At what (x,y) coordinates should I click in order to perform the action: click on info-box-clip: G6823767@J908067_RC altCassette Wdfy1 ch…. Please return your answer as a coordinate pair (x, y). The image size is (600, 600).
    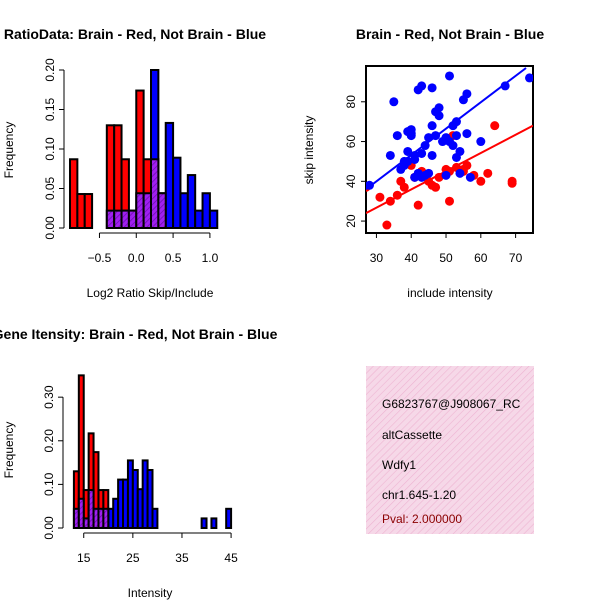
    Looking at the image, I should click on (450, 450).